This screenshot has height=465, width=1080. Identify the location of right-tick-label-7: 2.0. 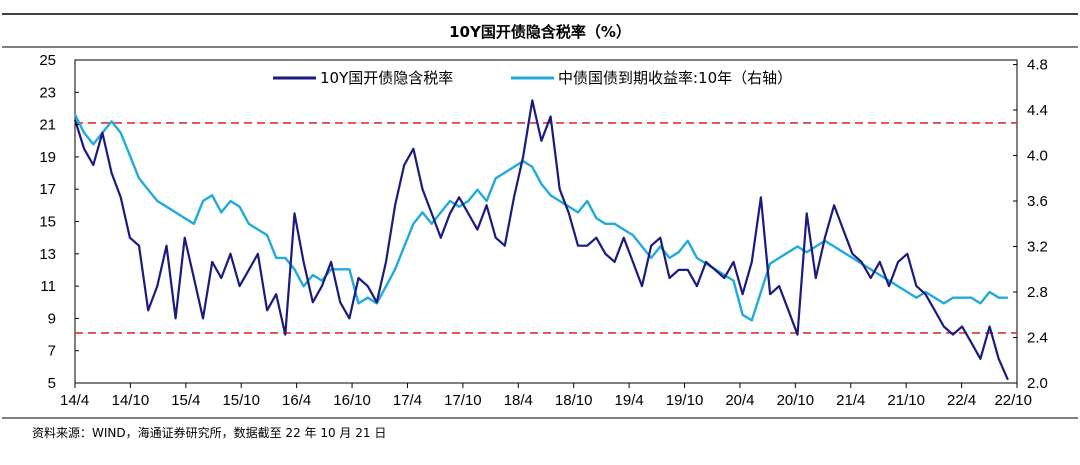
(1037, 383).